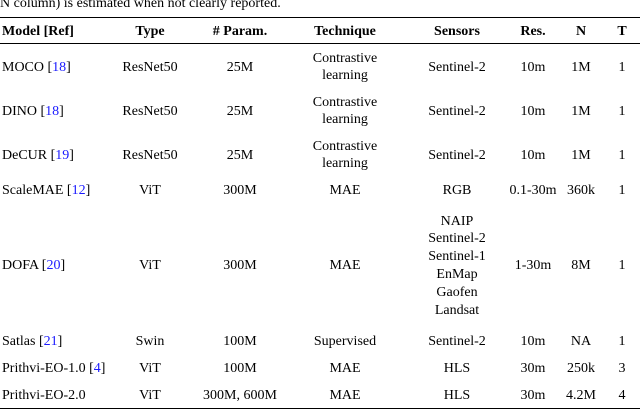 Image resolution: width=640 pixels, height=410 pixels. I want to click on cell-text: 4, so click(622, 395).